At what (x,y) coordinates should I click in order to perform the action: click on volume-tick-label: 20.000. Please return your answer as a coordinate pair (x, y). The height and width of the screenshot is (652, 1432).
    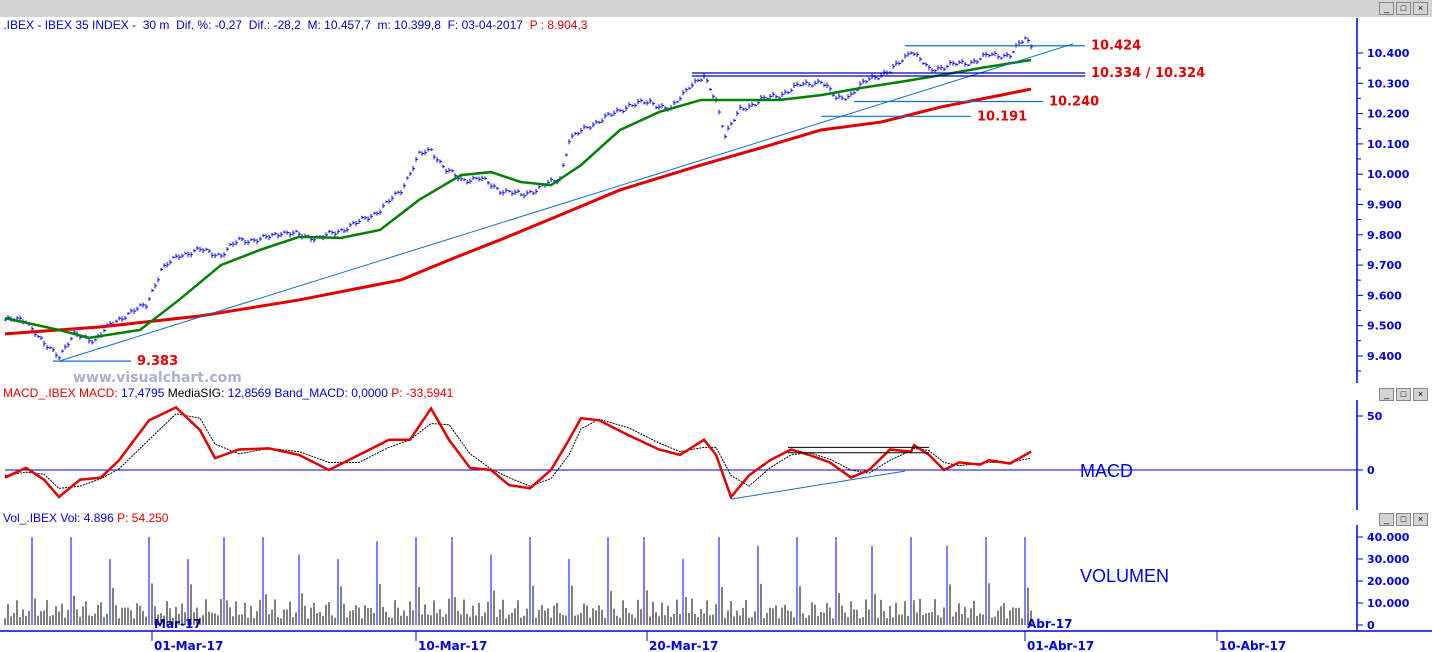
    Looking at the image, I should click on (1388, 581).